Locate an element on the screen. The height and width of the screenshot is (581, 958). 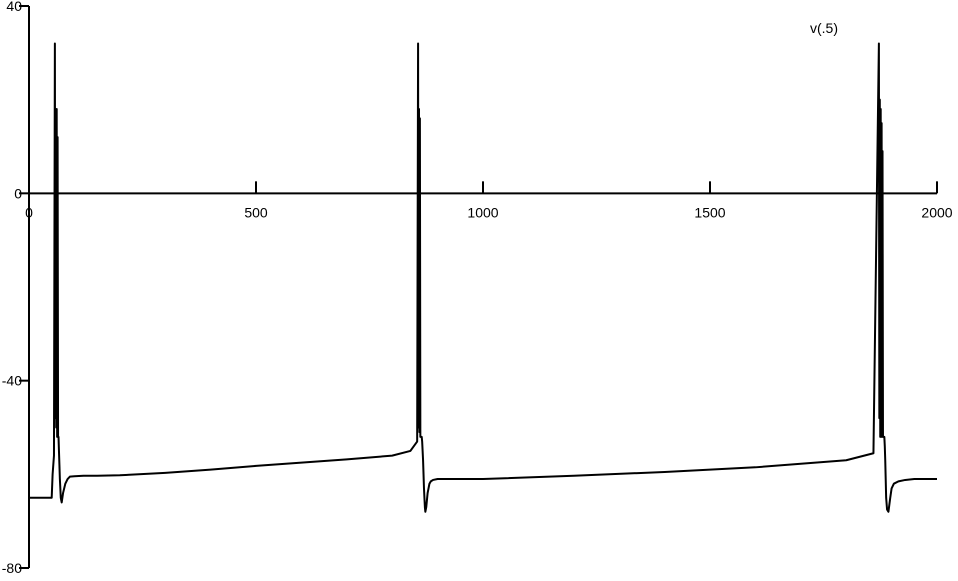
x-tick-label-500: 500 is located at coordinates (256, 212).